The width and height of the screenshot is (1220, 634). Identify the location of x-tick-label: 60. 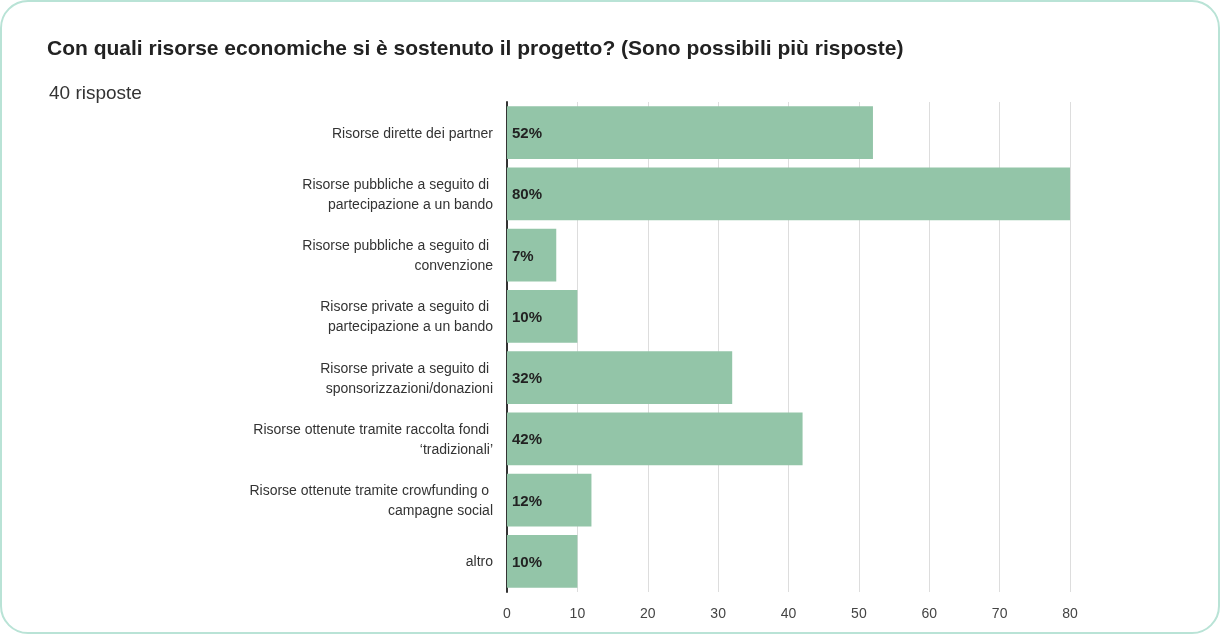
(929, 613).